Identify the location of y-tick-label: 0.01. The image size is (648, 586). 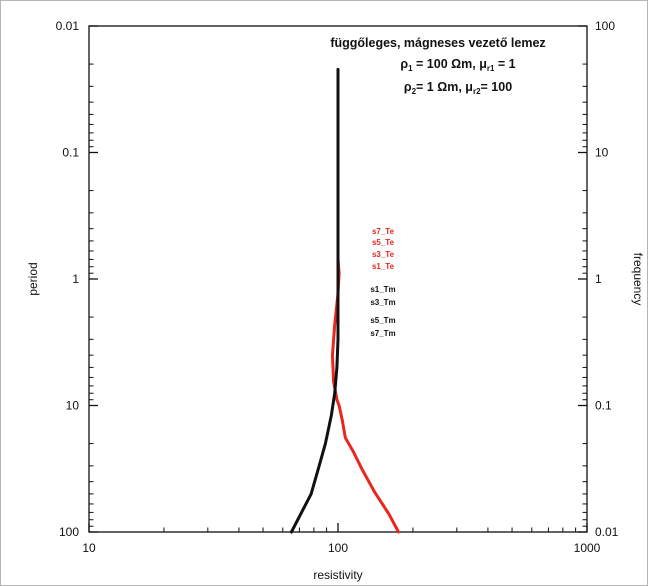
(68, 26).